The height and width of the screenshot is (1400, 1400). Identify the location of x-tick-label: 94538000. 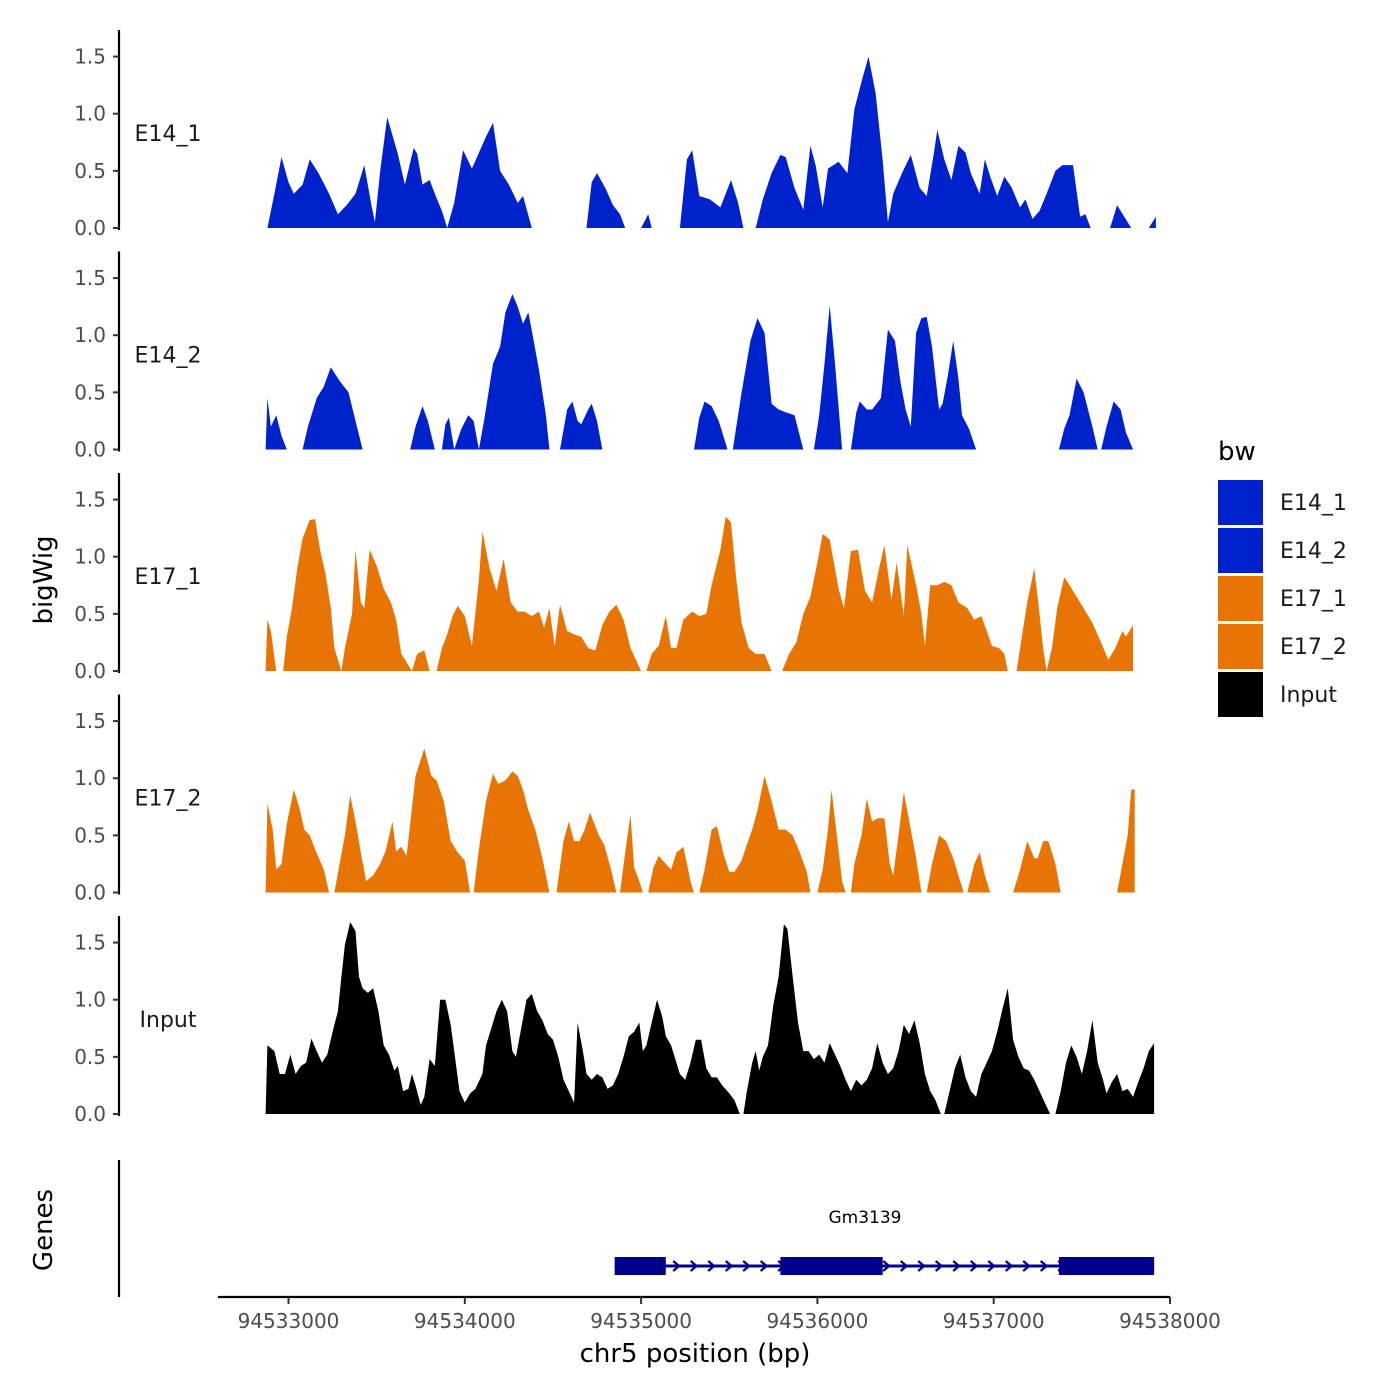
(1170, 1321).